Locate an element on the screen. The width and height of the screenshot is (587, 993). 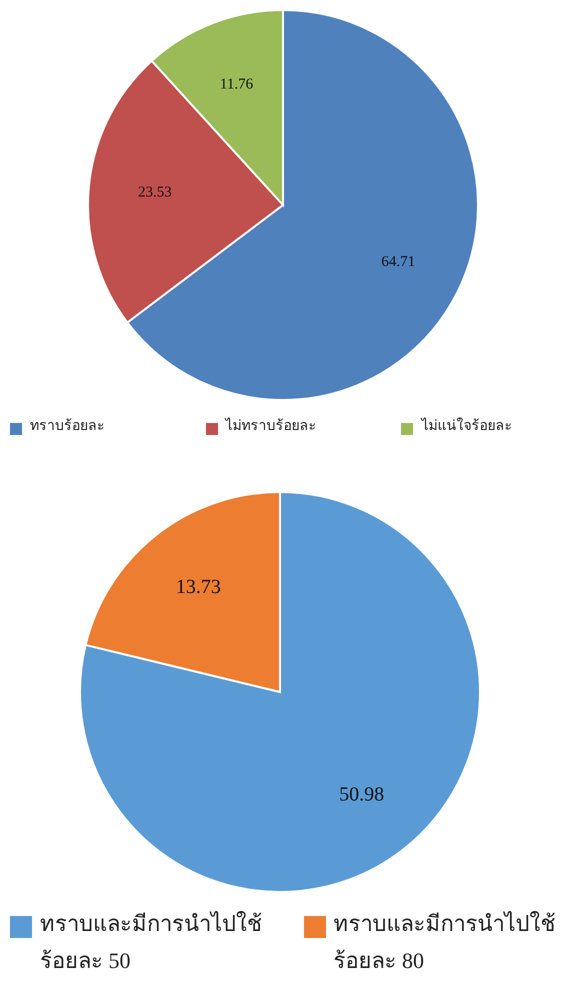
legend-label: ไม่ทราบร้อยละ is located at coordinates (271, 426).